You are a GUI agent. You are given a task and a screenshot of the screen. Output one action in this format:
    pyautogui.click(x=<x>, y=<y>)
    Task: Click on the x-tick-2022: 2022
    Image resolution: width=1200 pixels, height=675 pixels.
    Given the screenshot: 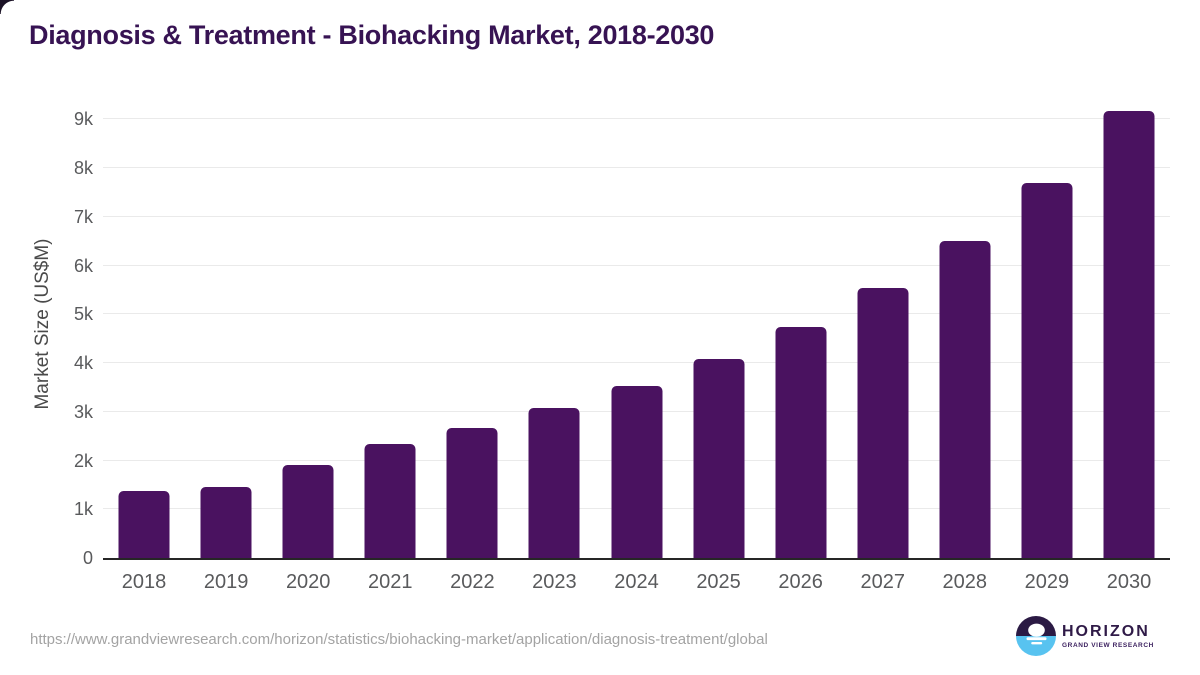 What is the action you would take?
    pyautogui.click(x=472, y=582)
    